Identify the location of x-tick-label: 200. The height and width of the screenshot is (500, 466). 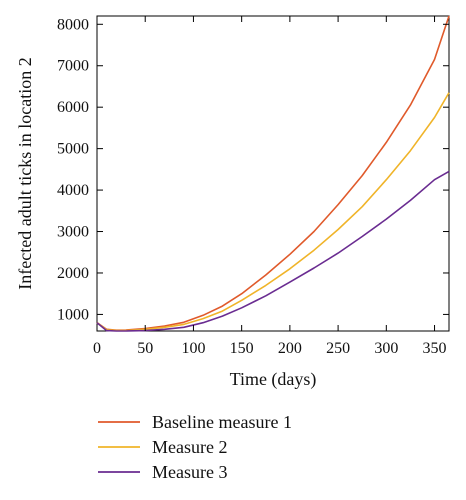
(290, 348).